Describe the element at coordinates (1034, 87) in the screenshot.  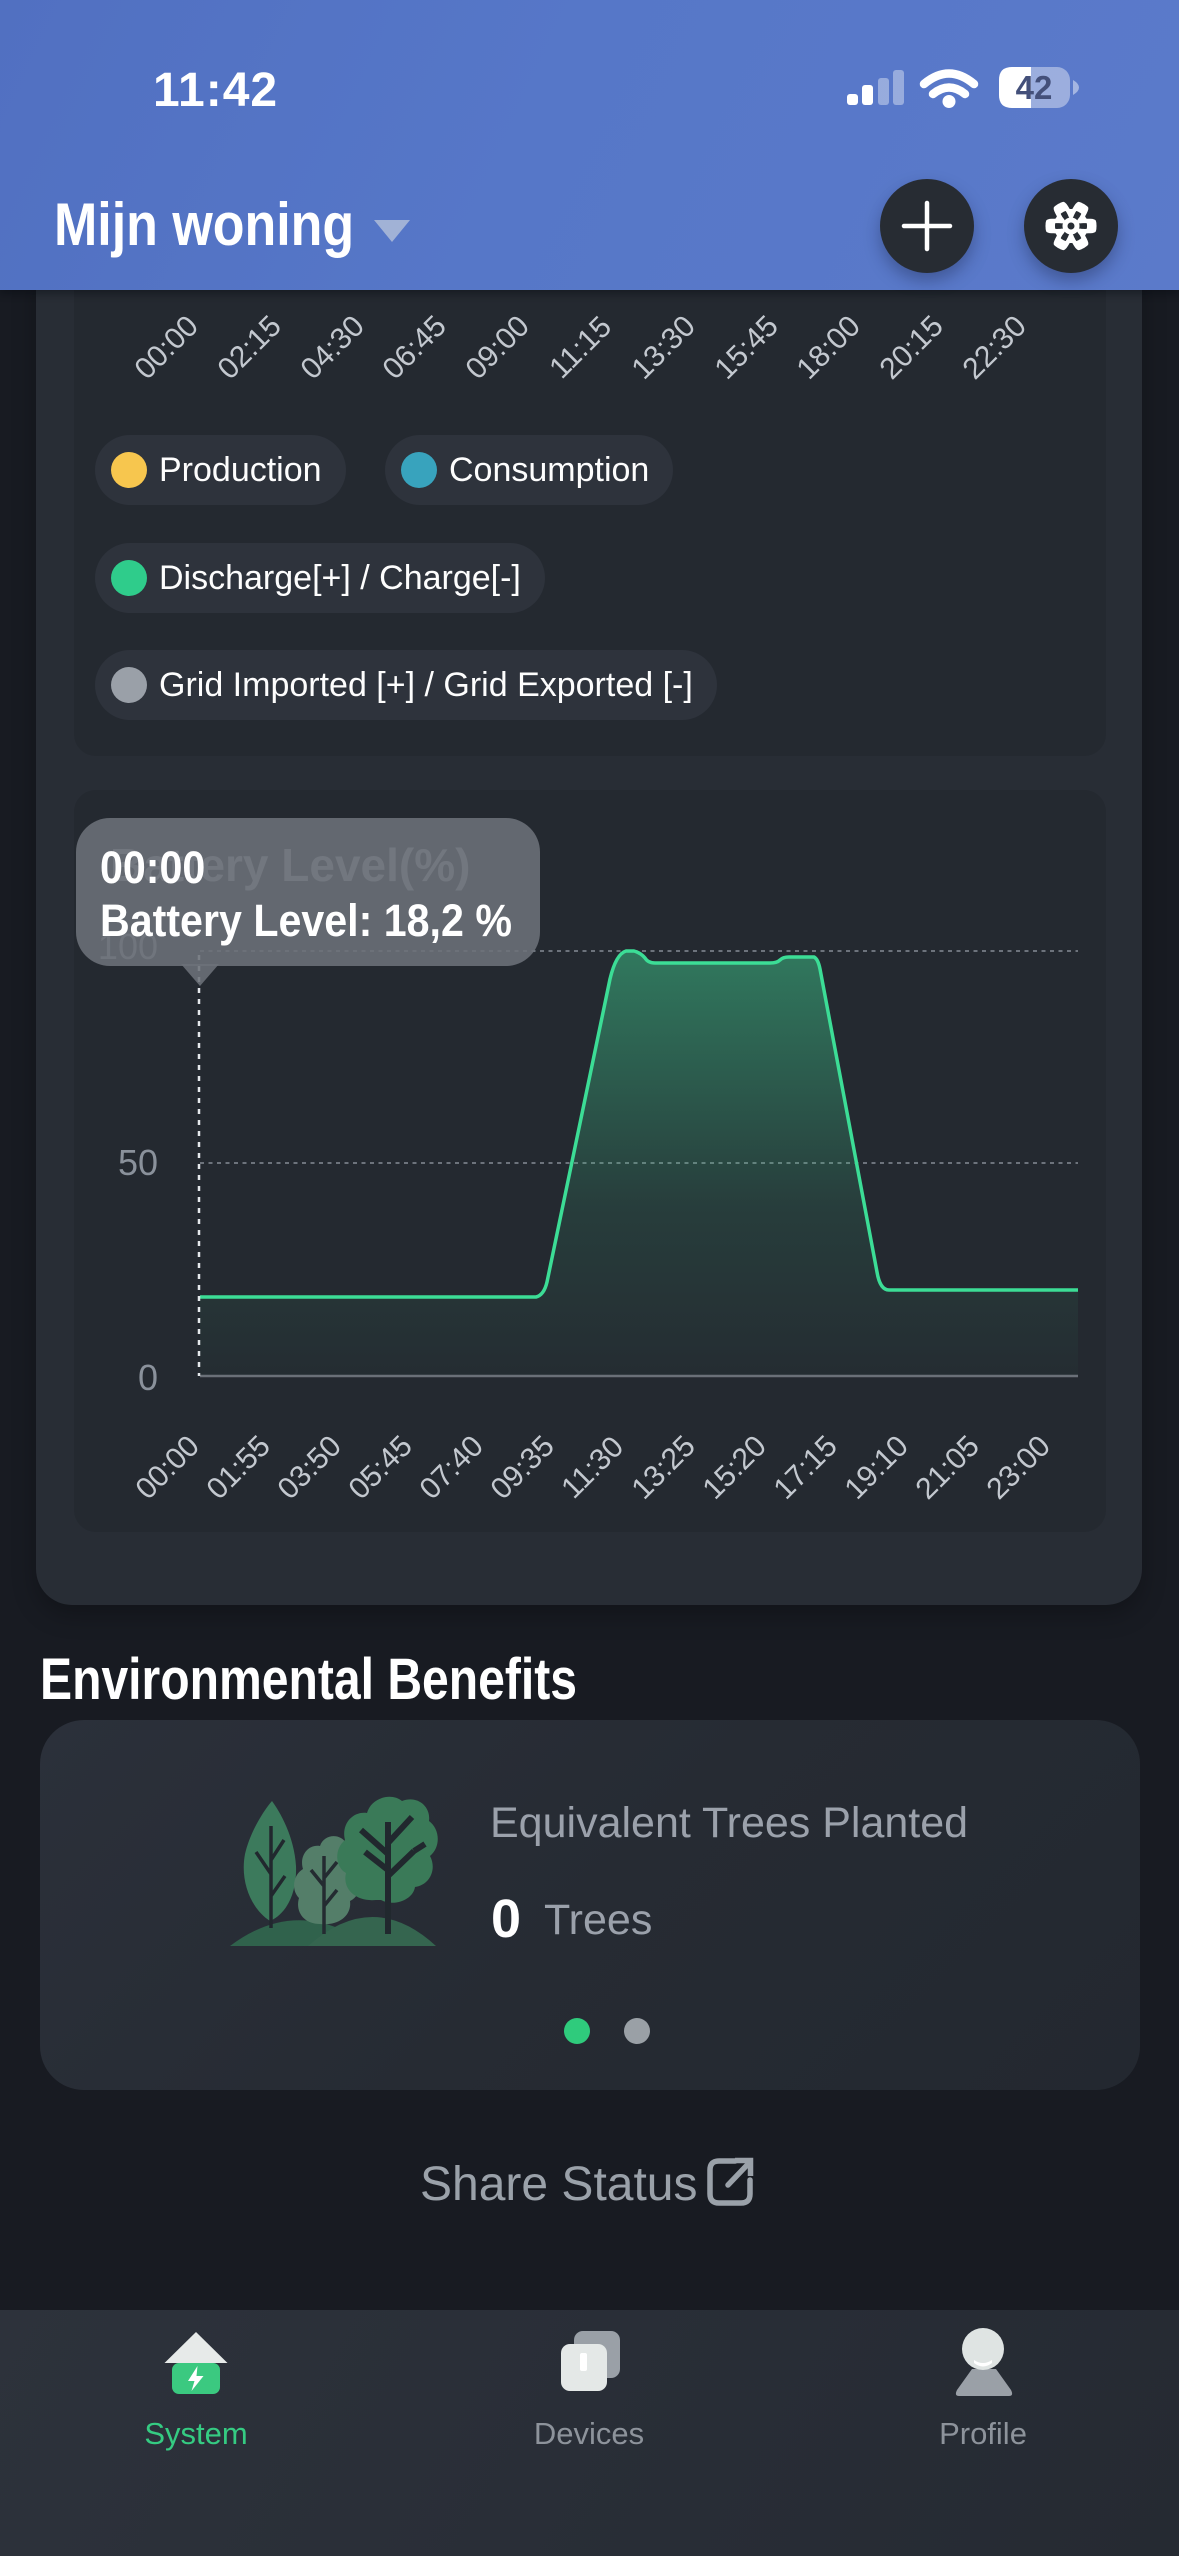
I see `svg-text: 42` at that location.